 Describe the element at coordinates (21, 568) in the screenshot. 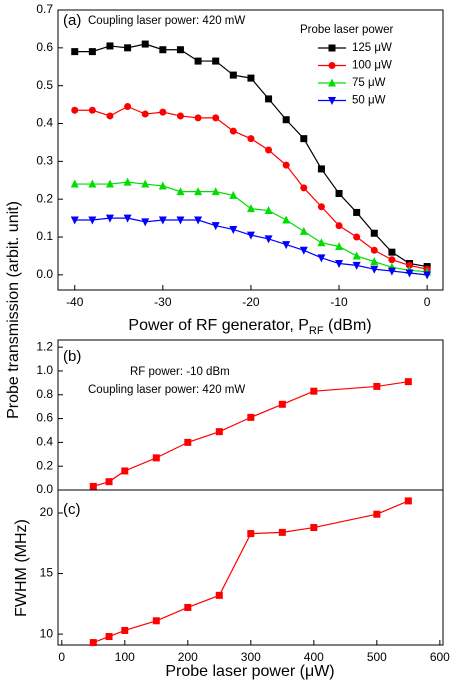

I see `y-axis-label: FWHM (MHz)` at that location.